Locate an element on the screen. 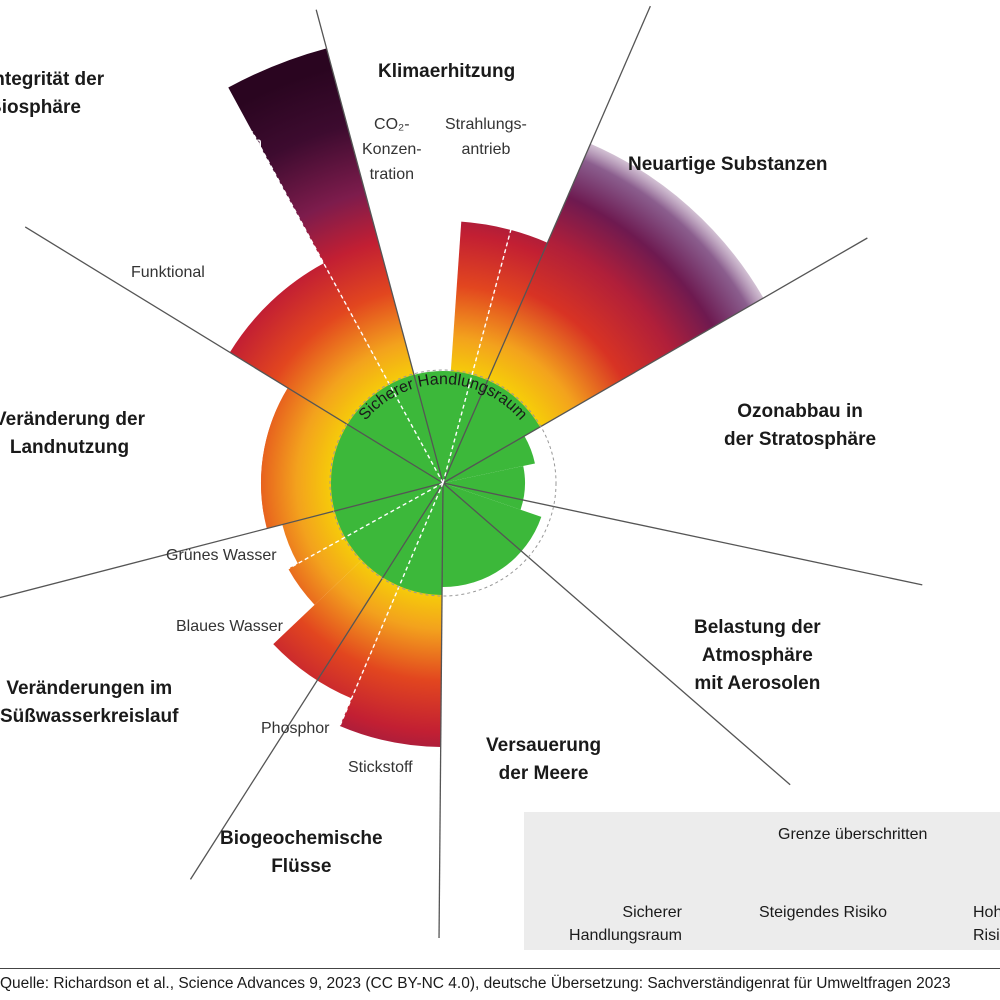  sublabel-green-water: Grünes Wasser is located at coordinates (221, 555).